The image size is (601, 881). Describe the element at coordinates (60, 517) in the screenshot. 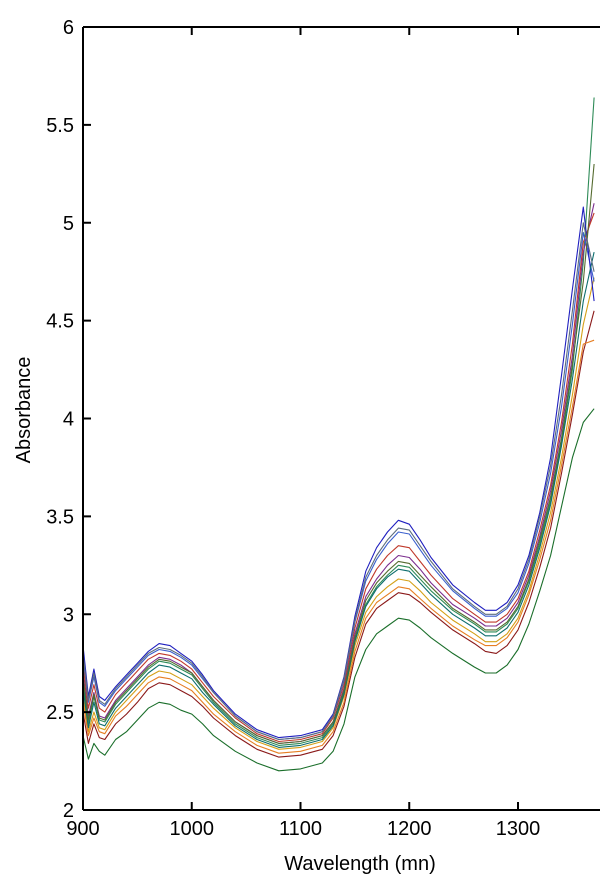

I see `y-tick-label: 3.5` at that location.